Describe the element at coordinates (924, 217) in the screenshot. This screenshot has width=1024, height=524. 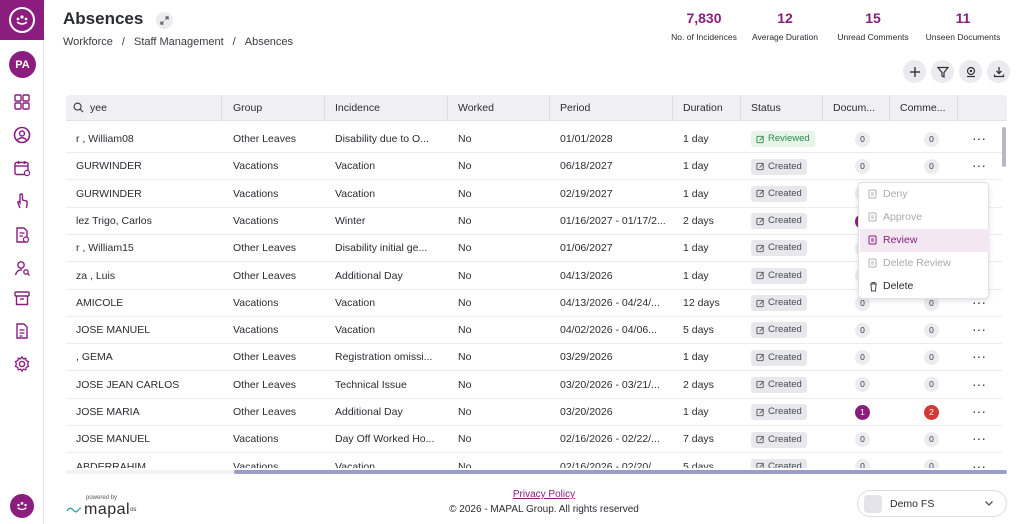
I see `menu-item-approve: Approve` at that location.